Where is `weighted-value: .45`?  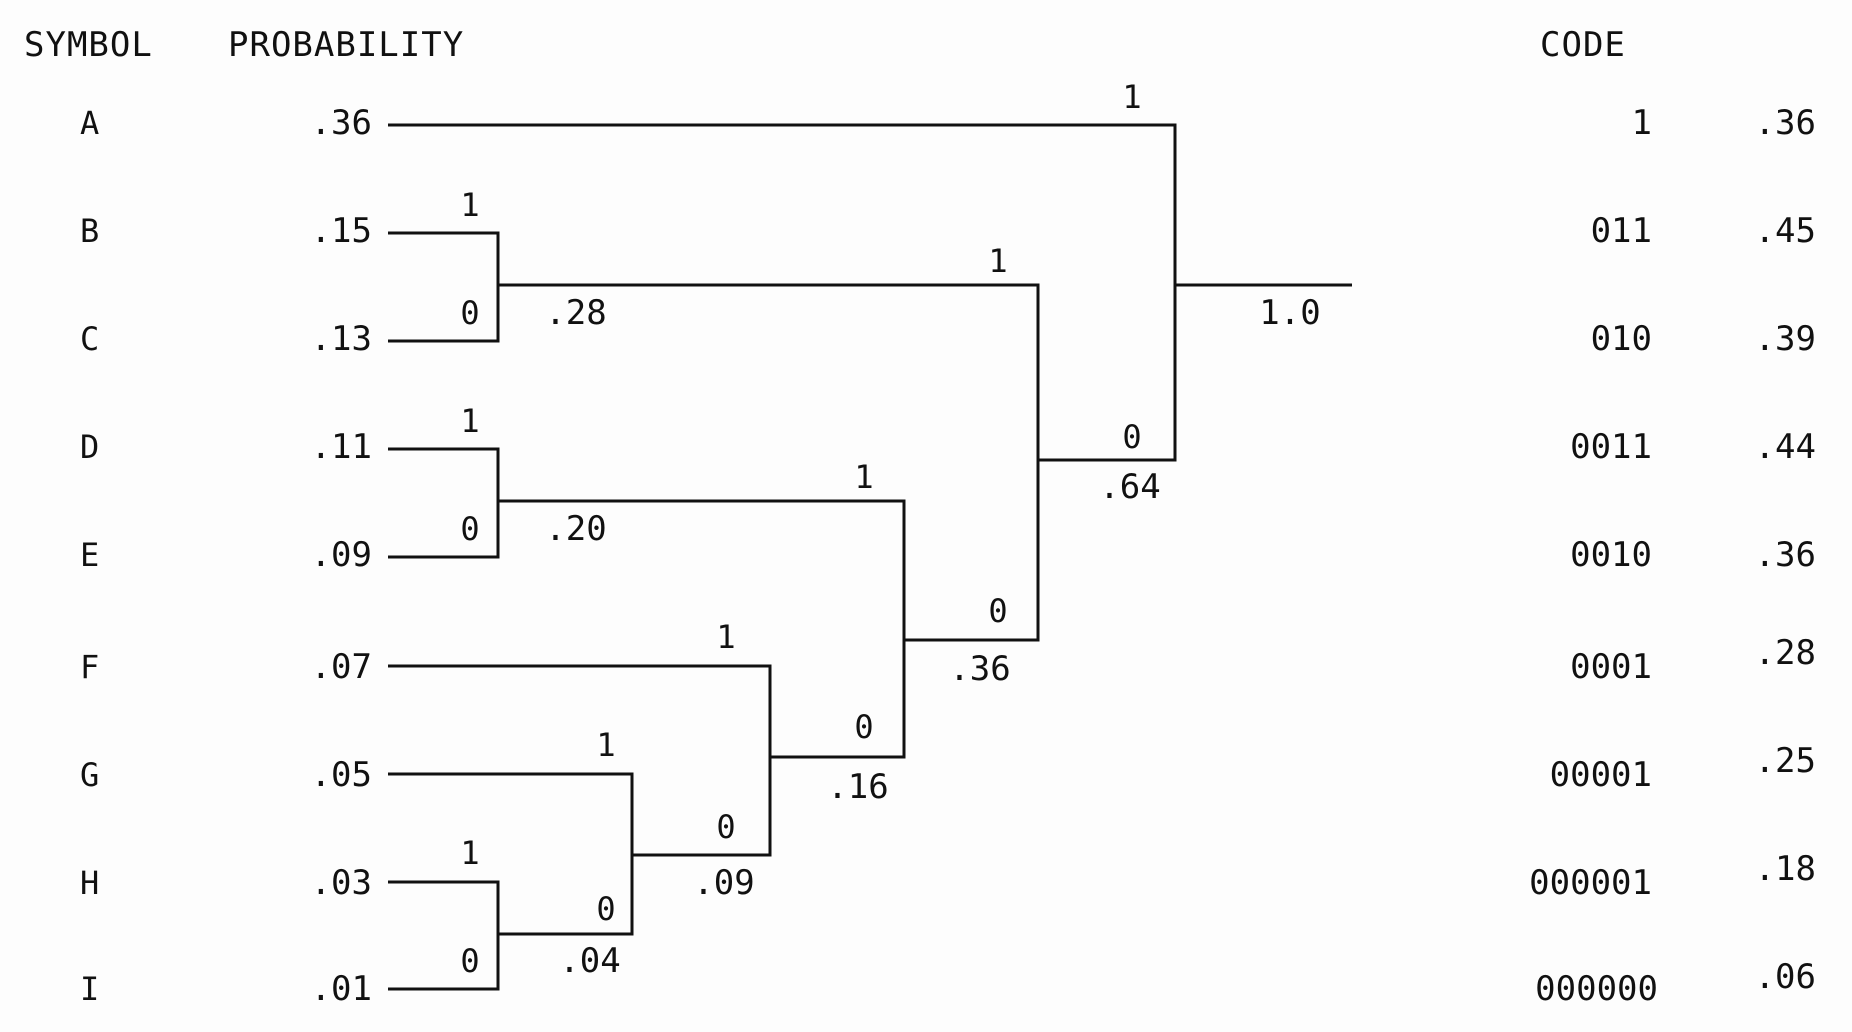 weighted-value: .45 is located at coordinates (1785, 231).